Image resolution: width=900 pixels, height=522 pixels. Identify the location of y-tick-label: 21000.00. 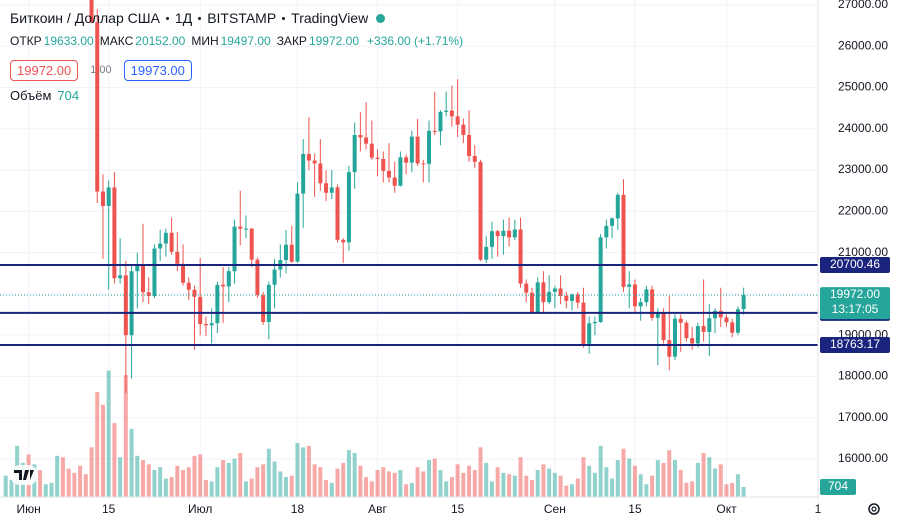
(863, 252).